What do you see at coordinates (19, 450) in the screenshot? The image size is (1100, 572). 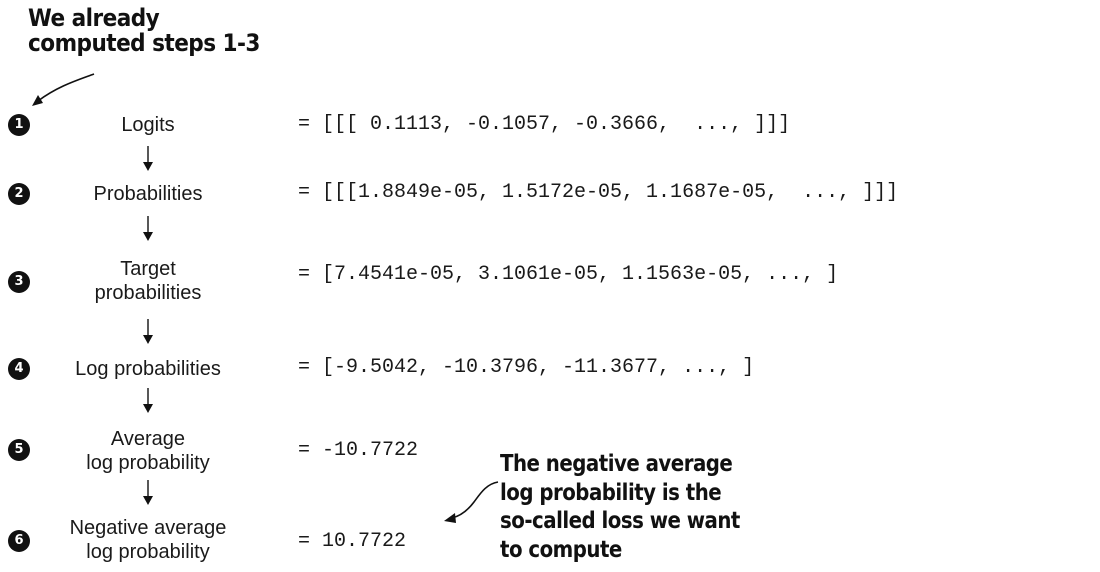 I see `step-5-badge: 5` at bounding box center [19, 450].